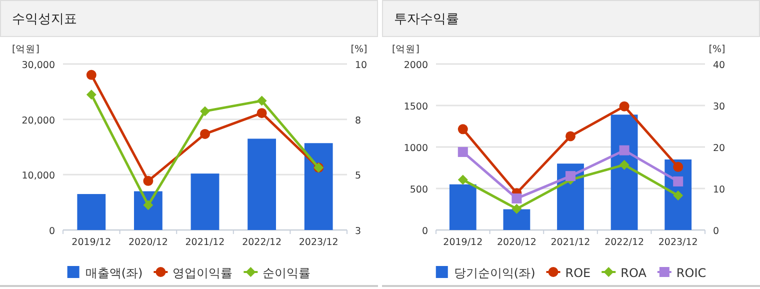  I want to click on y2-tick-label: 30, so click(719, 107).